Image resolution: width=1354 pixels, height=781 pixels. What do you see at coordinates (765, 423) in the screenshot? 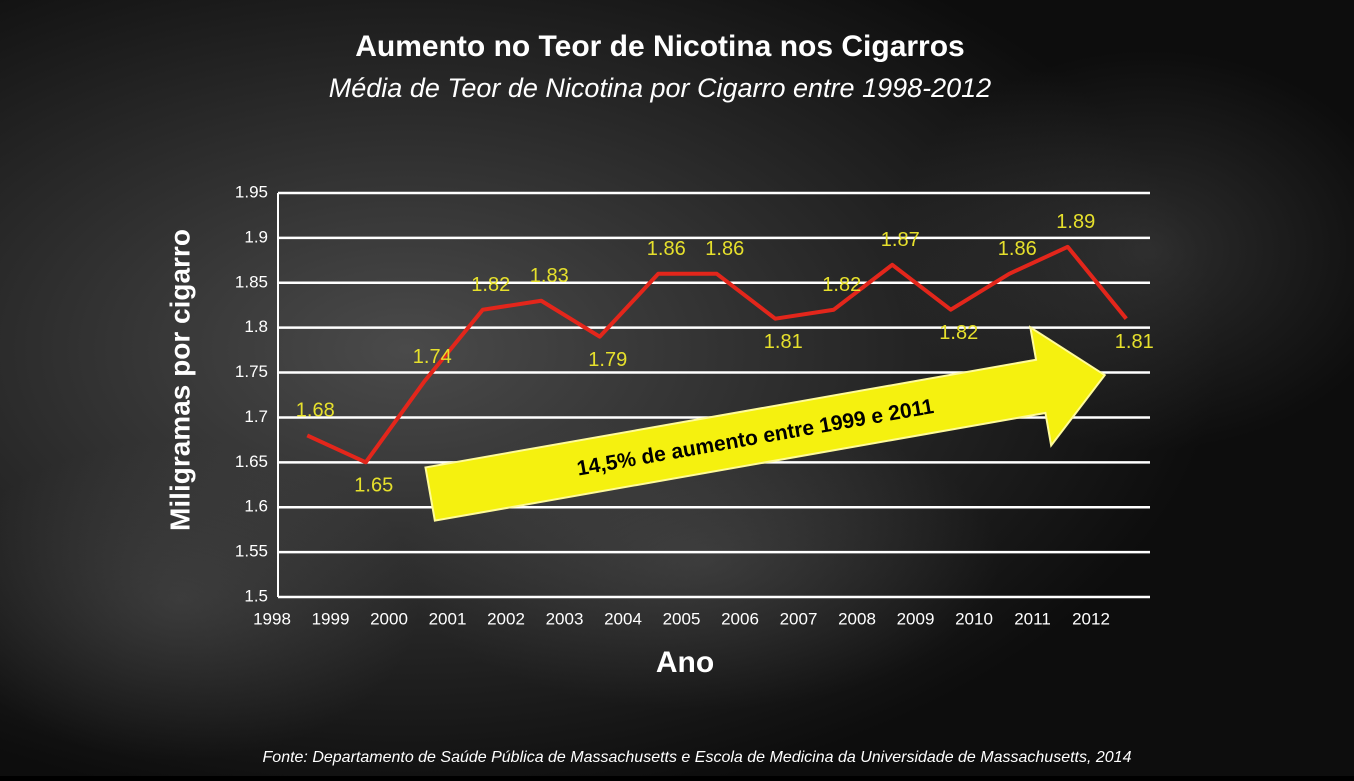
I see `arrow-shape` at bounding box center [765, 423].